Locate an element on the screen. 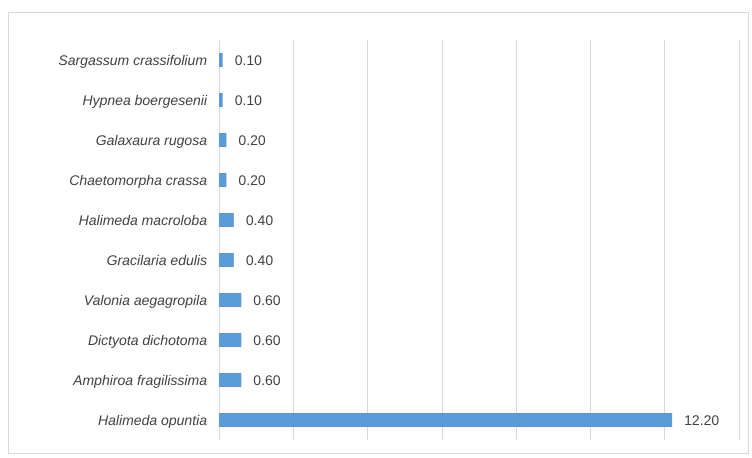  y-tick-label: Gracilaria edulis is located at coordinates (156, 260).